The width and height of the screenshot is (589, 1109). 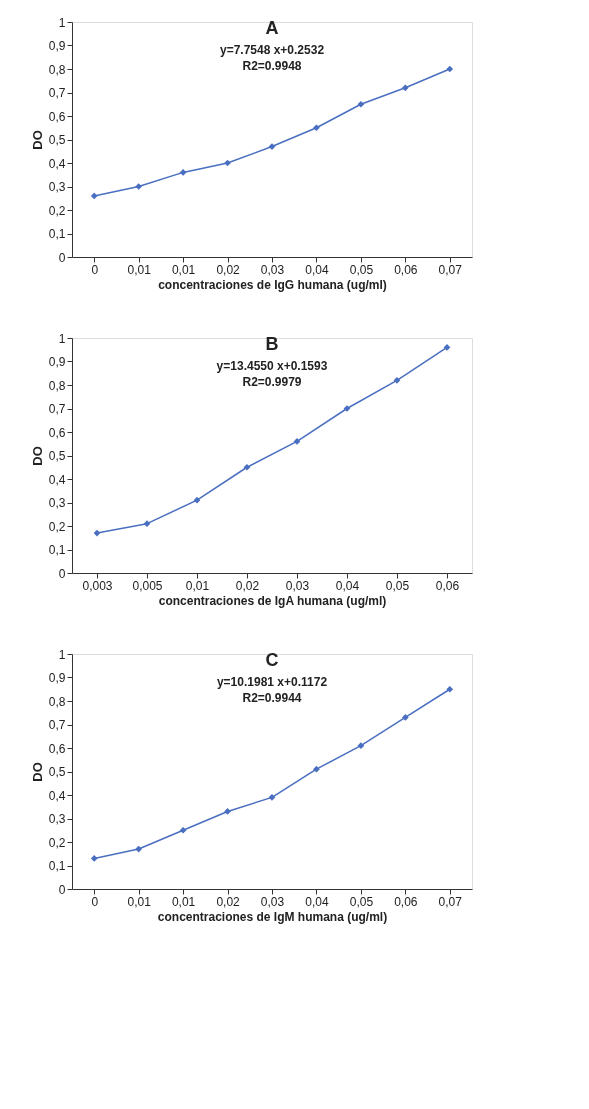 What do you see at coordinates (97, 585) in the screenshot?
I see `x-tick-label: 0,003` at bounding box center [97, 585].